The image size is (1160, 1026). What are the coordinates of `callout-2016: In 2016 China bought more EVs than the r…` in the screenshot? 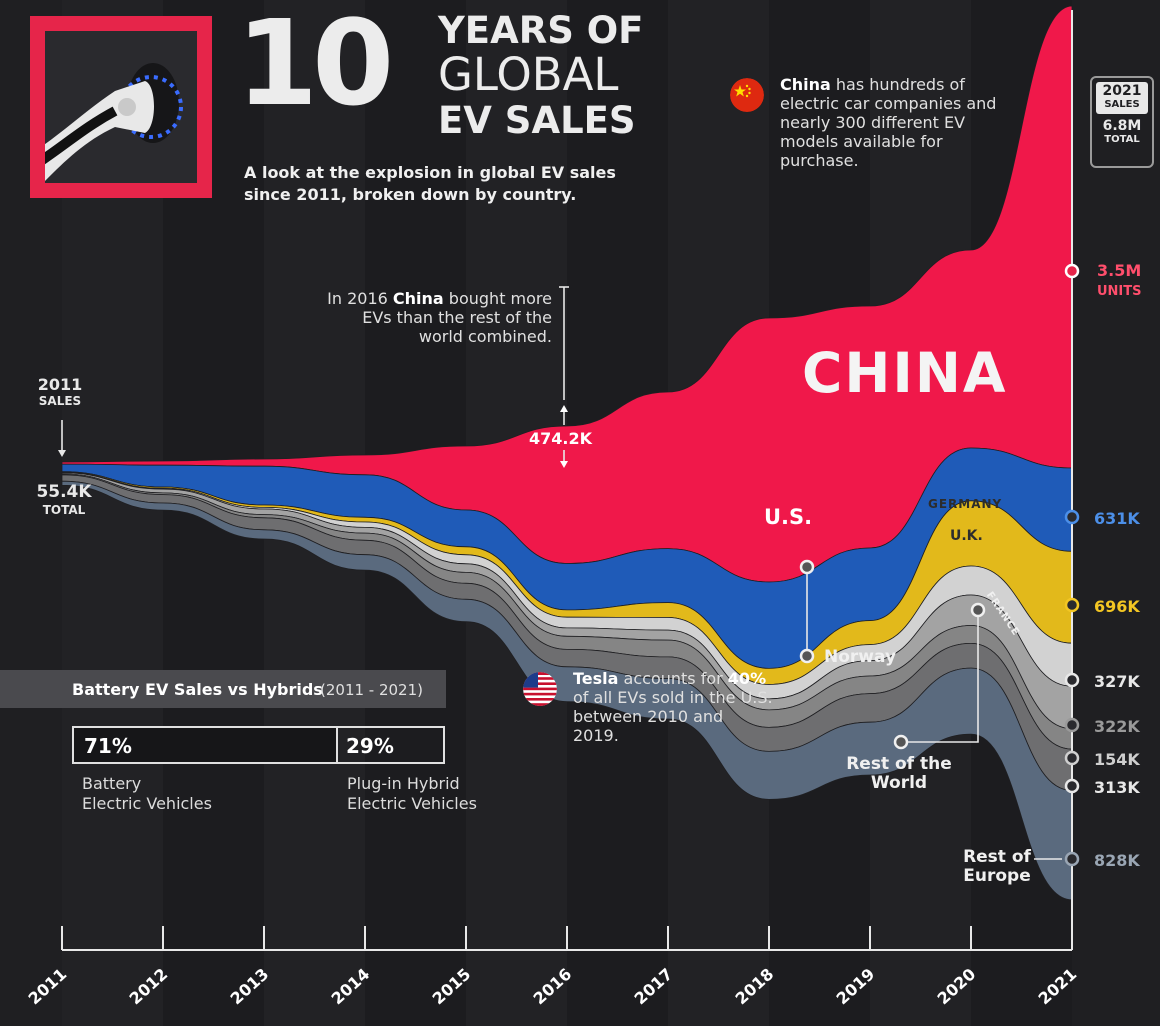 It's located at (436, 317).